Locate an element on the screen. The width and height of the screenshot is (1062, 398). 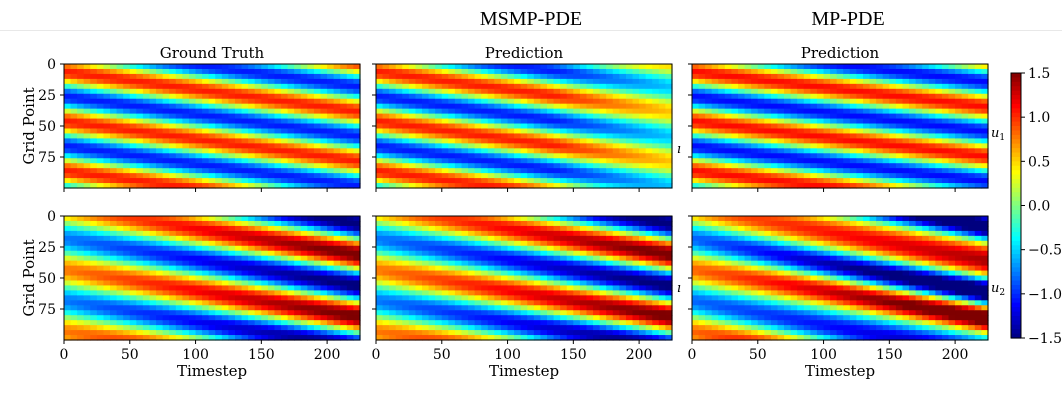
x-axis-label: Timestep is located at coordinates (212, 371).